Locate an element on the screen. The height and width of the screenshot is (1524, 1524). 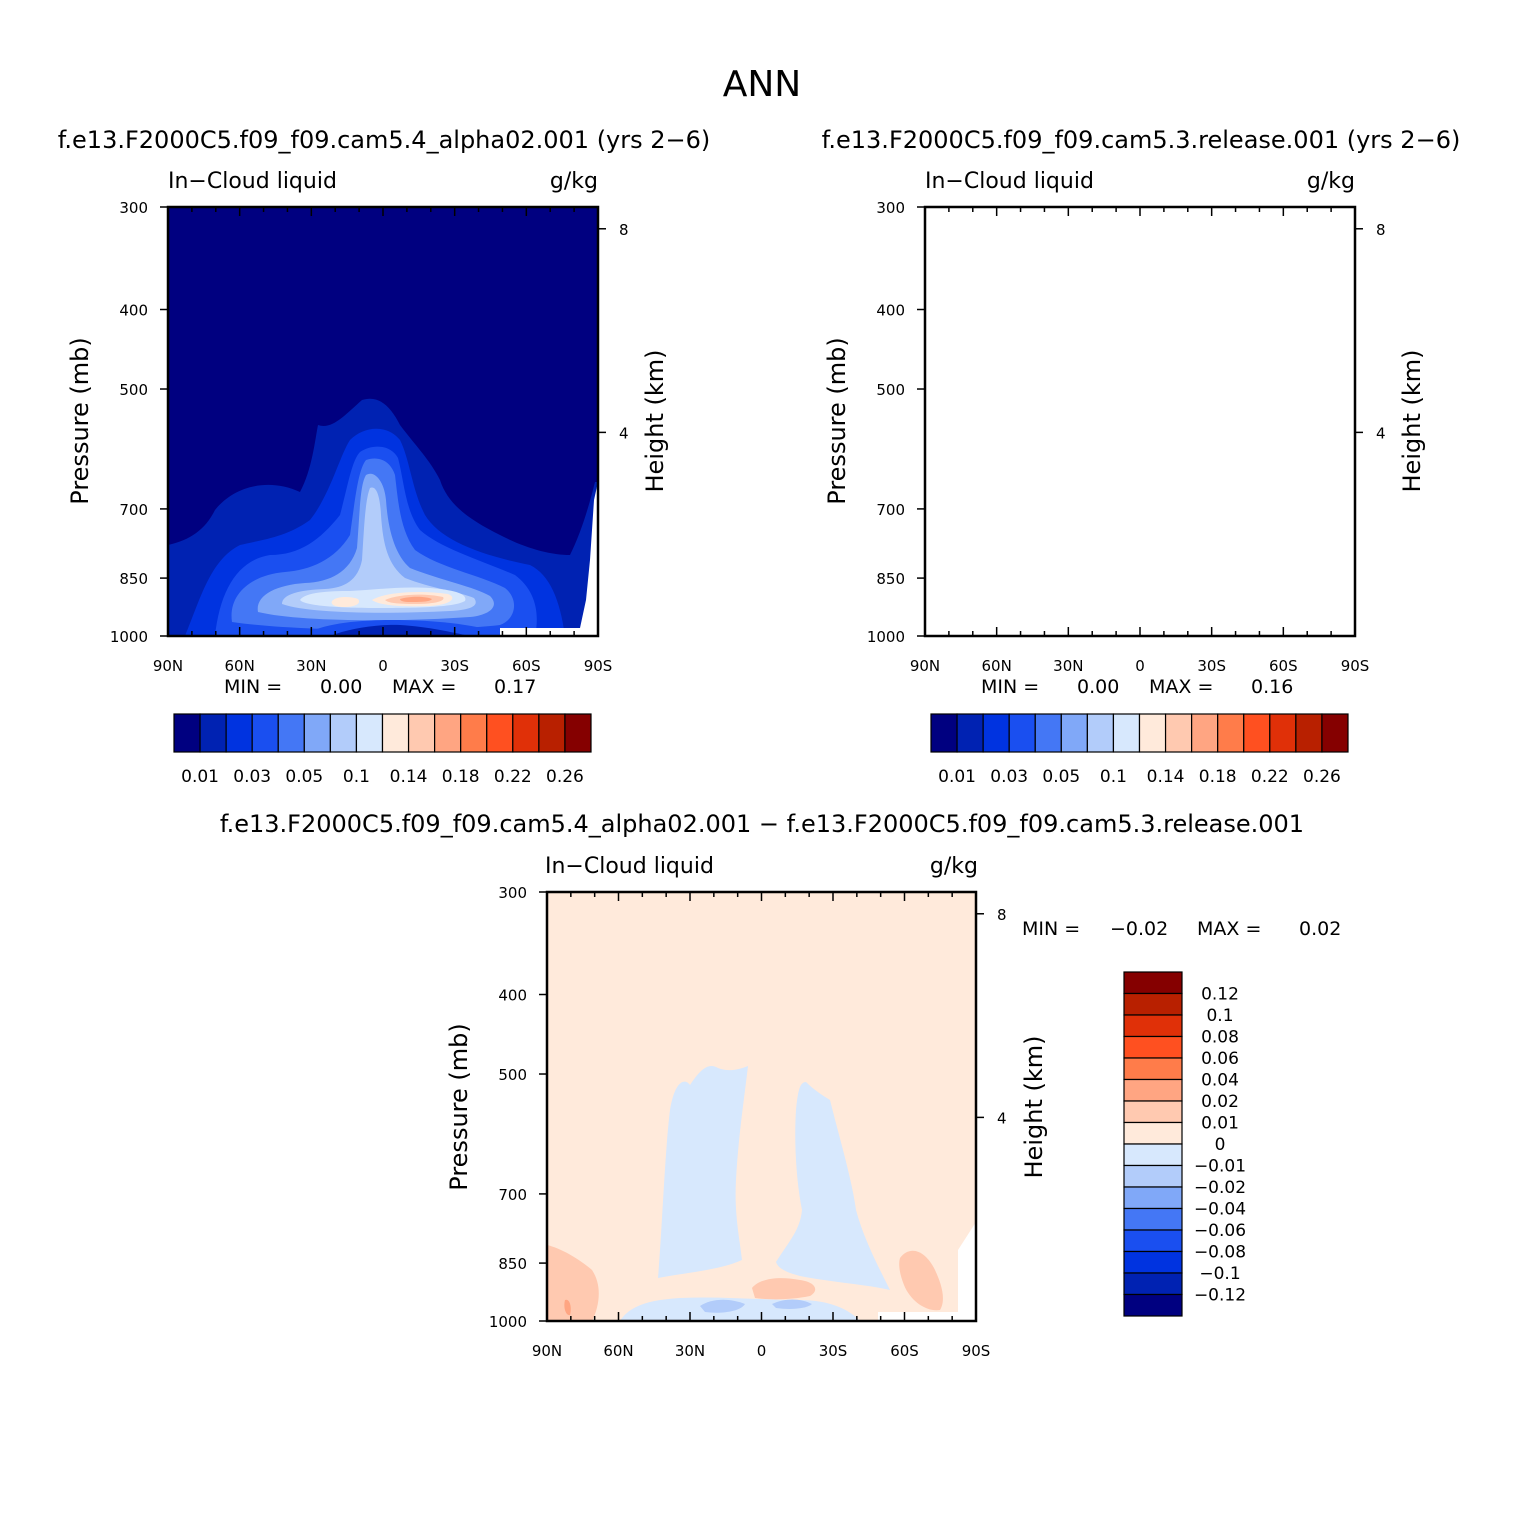
contour-field-control is located at coordinates (1140, 421).